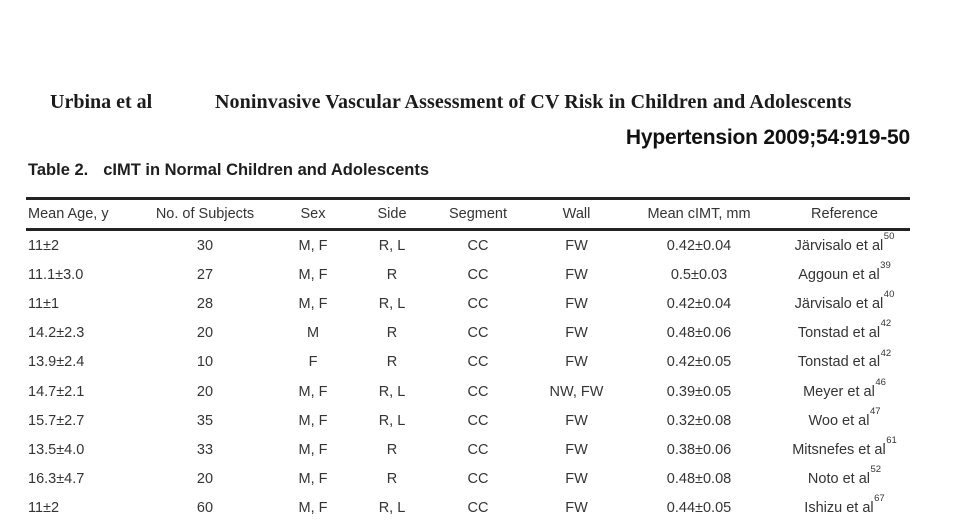 The height and width of the screenshot is (523, 960). What do you see at coordinates (889, 236) in the screenshot?
I see `reference-number-superscript: 50` at bounding box center [889, 236].